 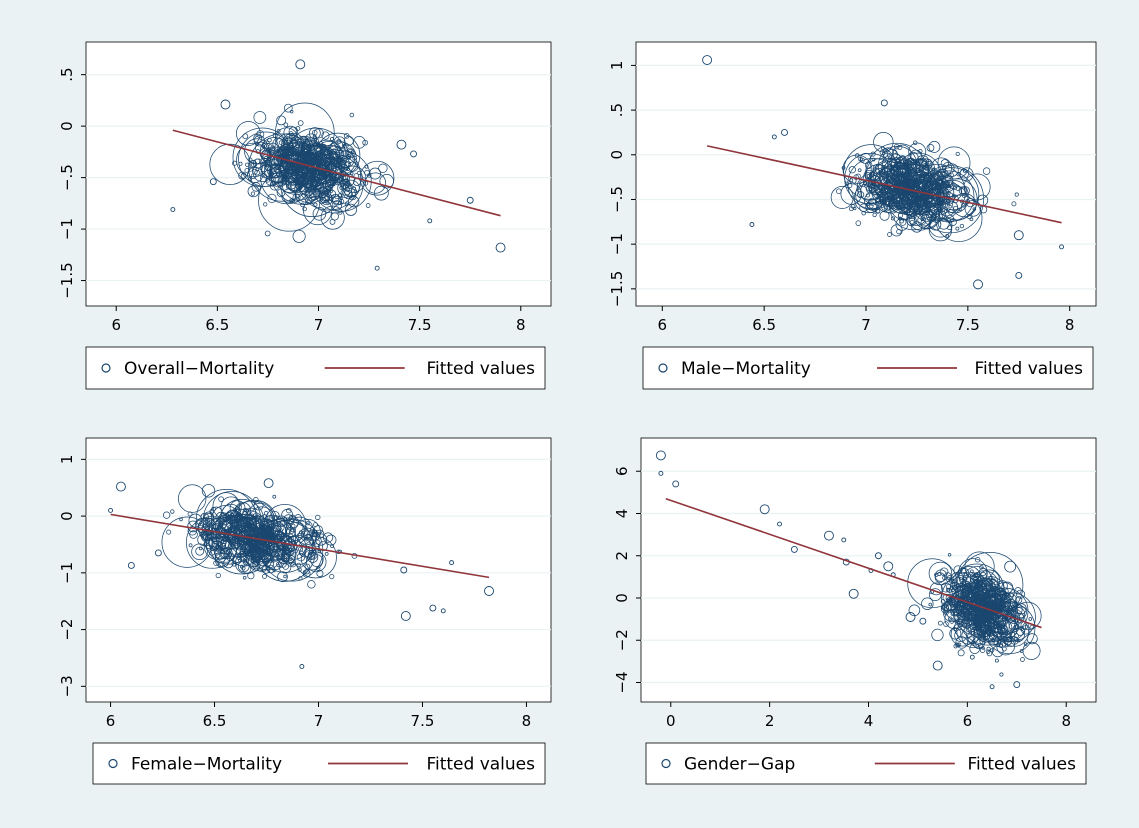 I want to click on y-tick-label: −1, so click(x=67, y=229).